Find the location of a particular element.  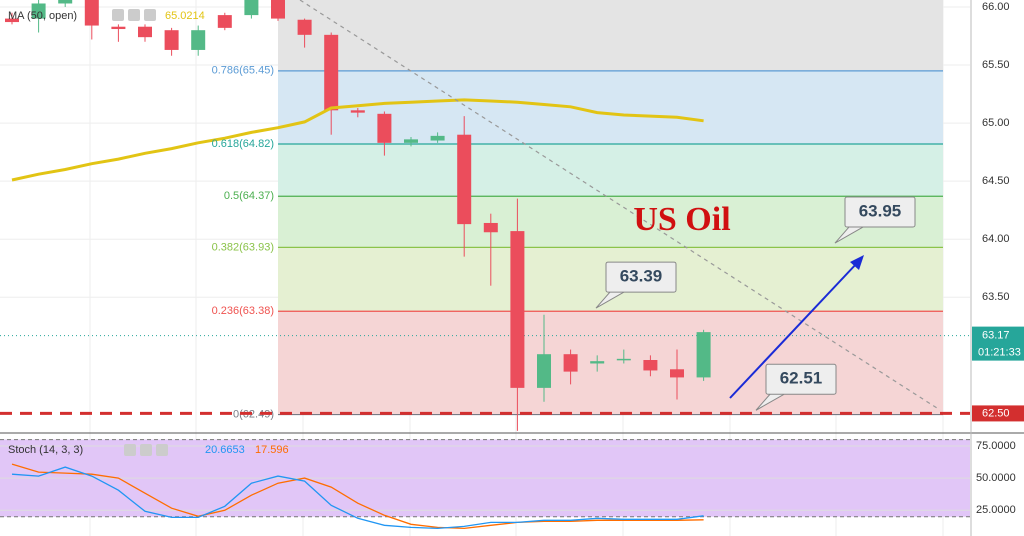

fib-label: 0.236(63.38) is located at coordinates (243, 311).